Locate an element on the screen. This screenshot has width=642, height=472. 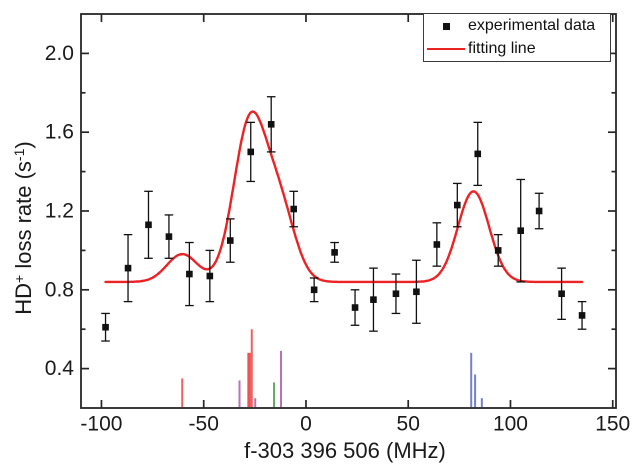
y-axis-title-superscript: -1 is located at coordinates (19, 155).